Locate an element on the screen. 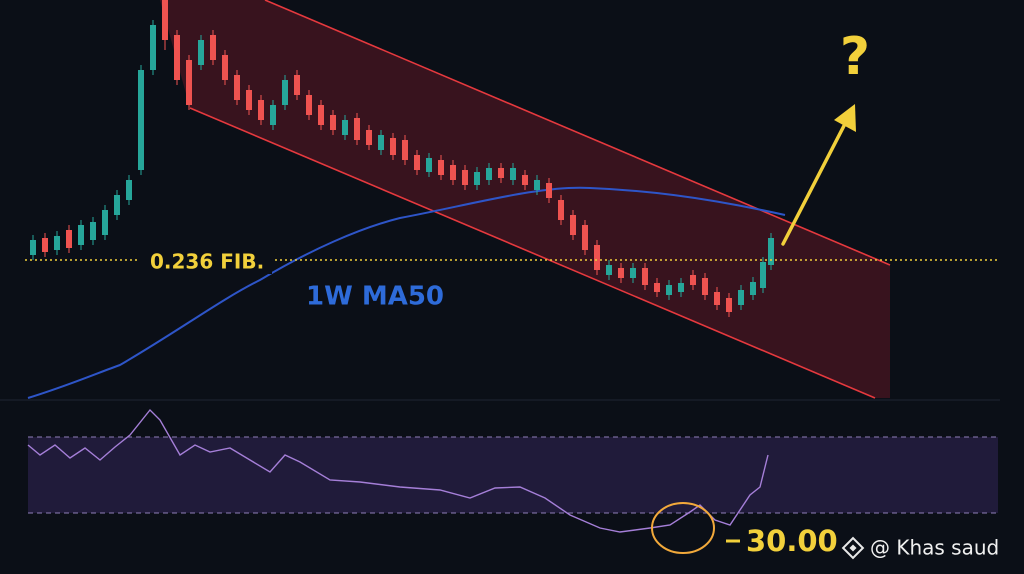 The width and height of the screenshot is (1024, 574). ma-label: 1W MA50 is located at coordinates (375, 297).